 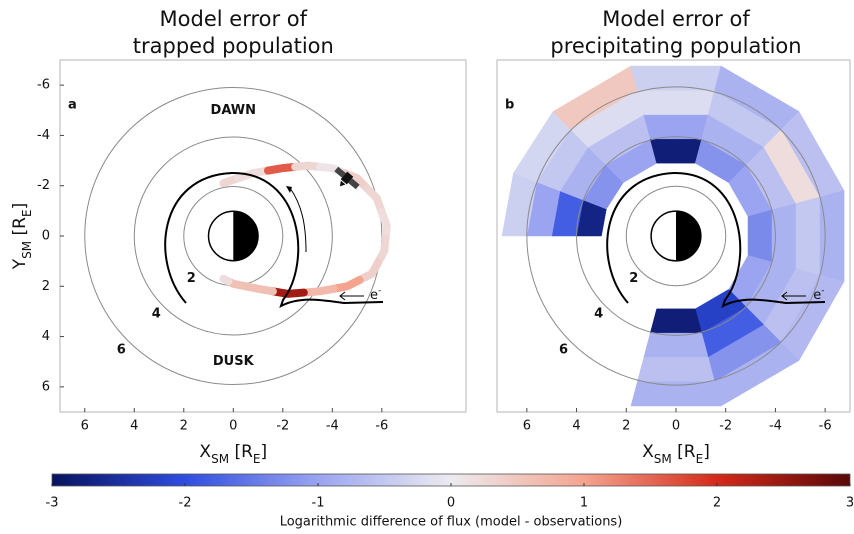 I want to click on y-axis-label: YSM [RE], so click(x=22, y=236).